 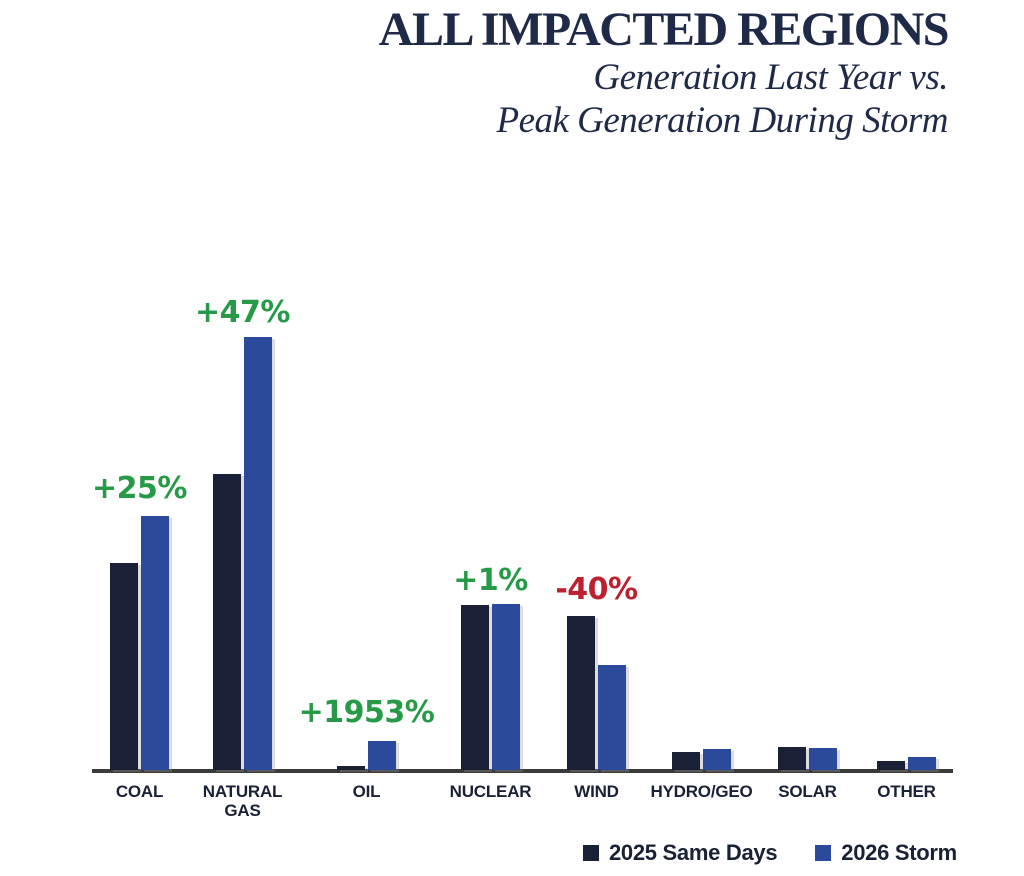 I want to click on change-label-coal: +25%, so click(x=139, y=488).